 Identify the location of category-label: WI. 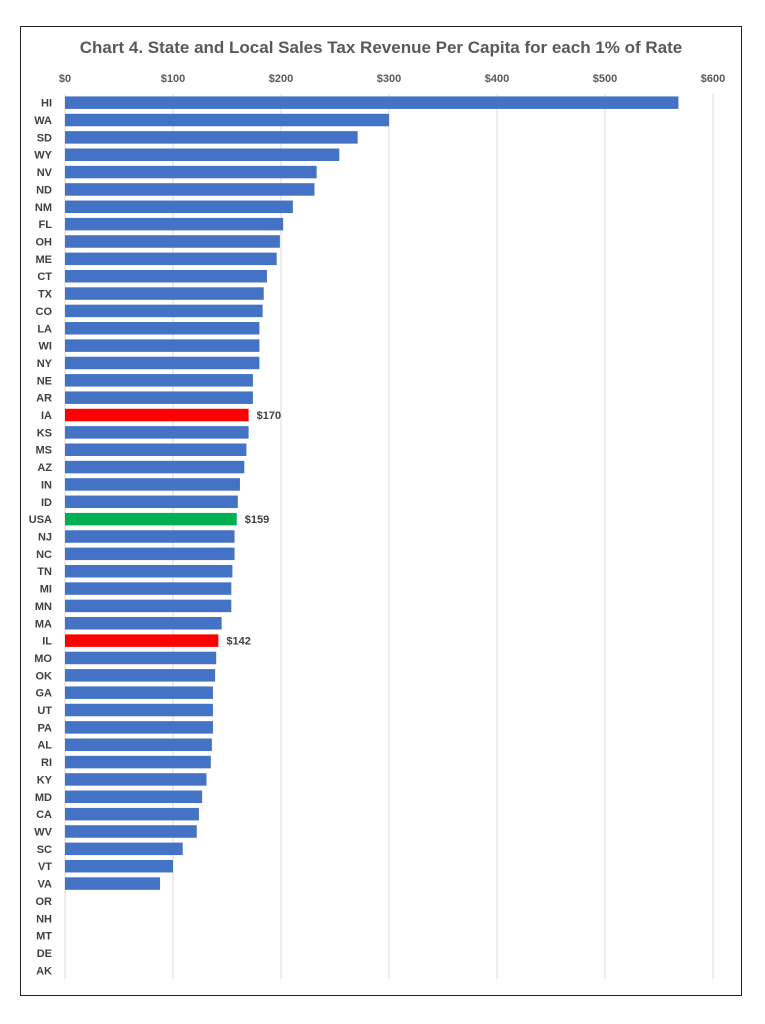
(45, 347).